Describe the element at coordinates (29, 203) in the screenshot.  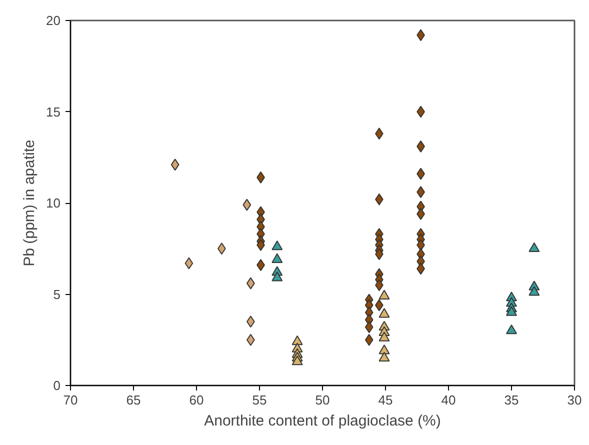
I see `y-axis-title: Pb (ppm) in apatite` at that location.